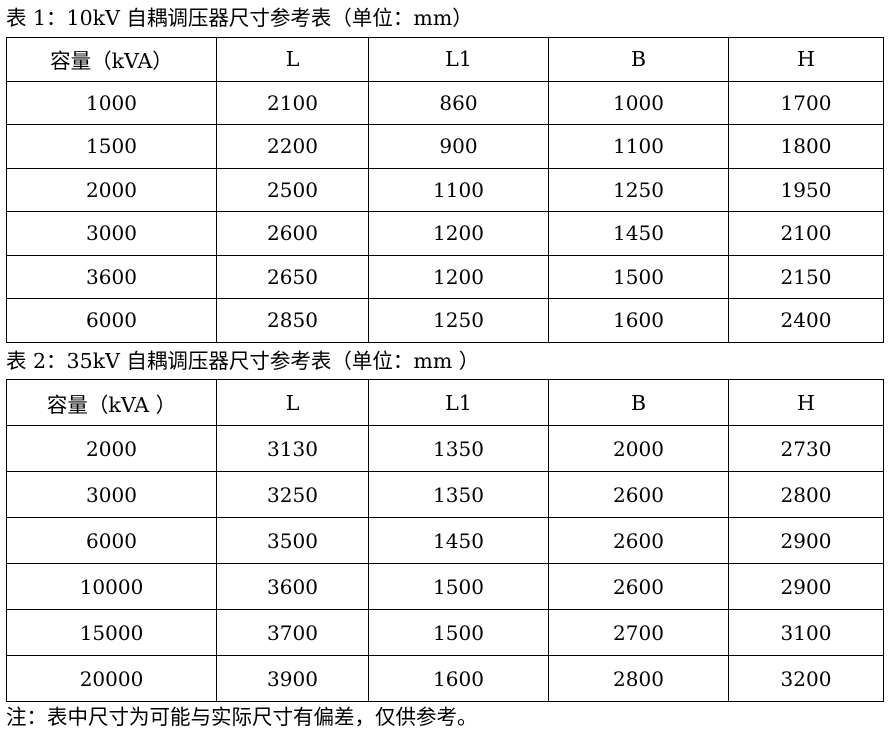 Image resolution: width=891 pixels, height=744 pixels. What do you see at coordinates (638, 102) in the screenshot?
I see `cell-b: 1000` at bounding box center [638, 102].